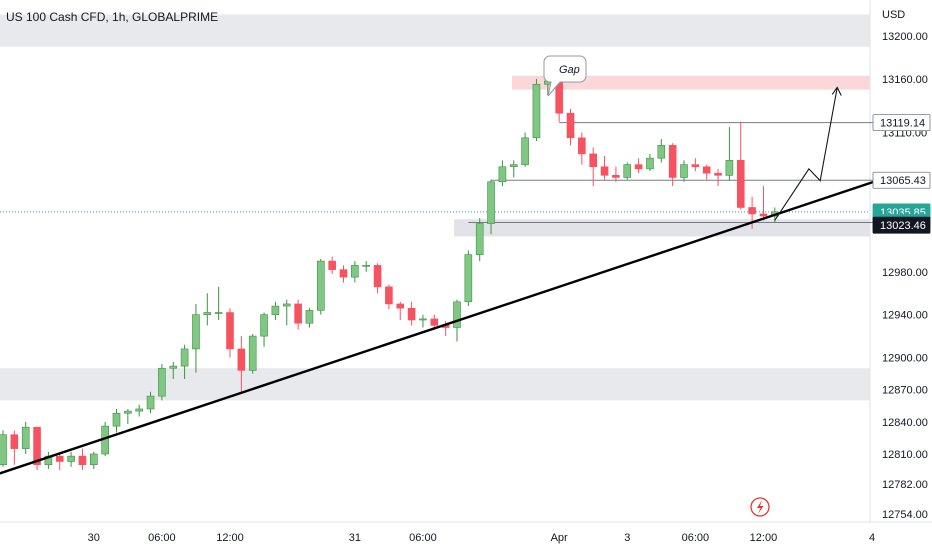 This screenshot has width=932, height=550. I want to click on price-tag-label: 13119.14, so click(902, 124).